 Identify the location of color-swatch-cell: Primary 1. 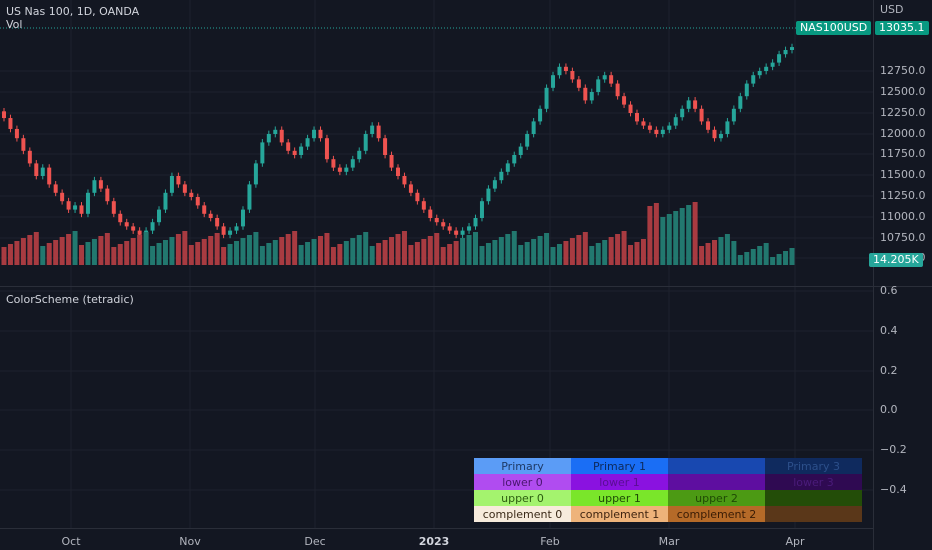
(619, 466).